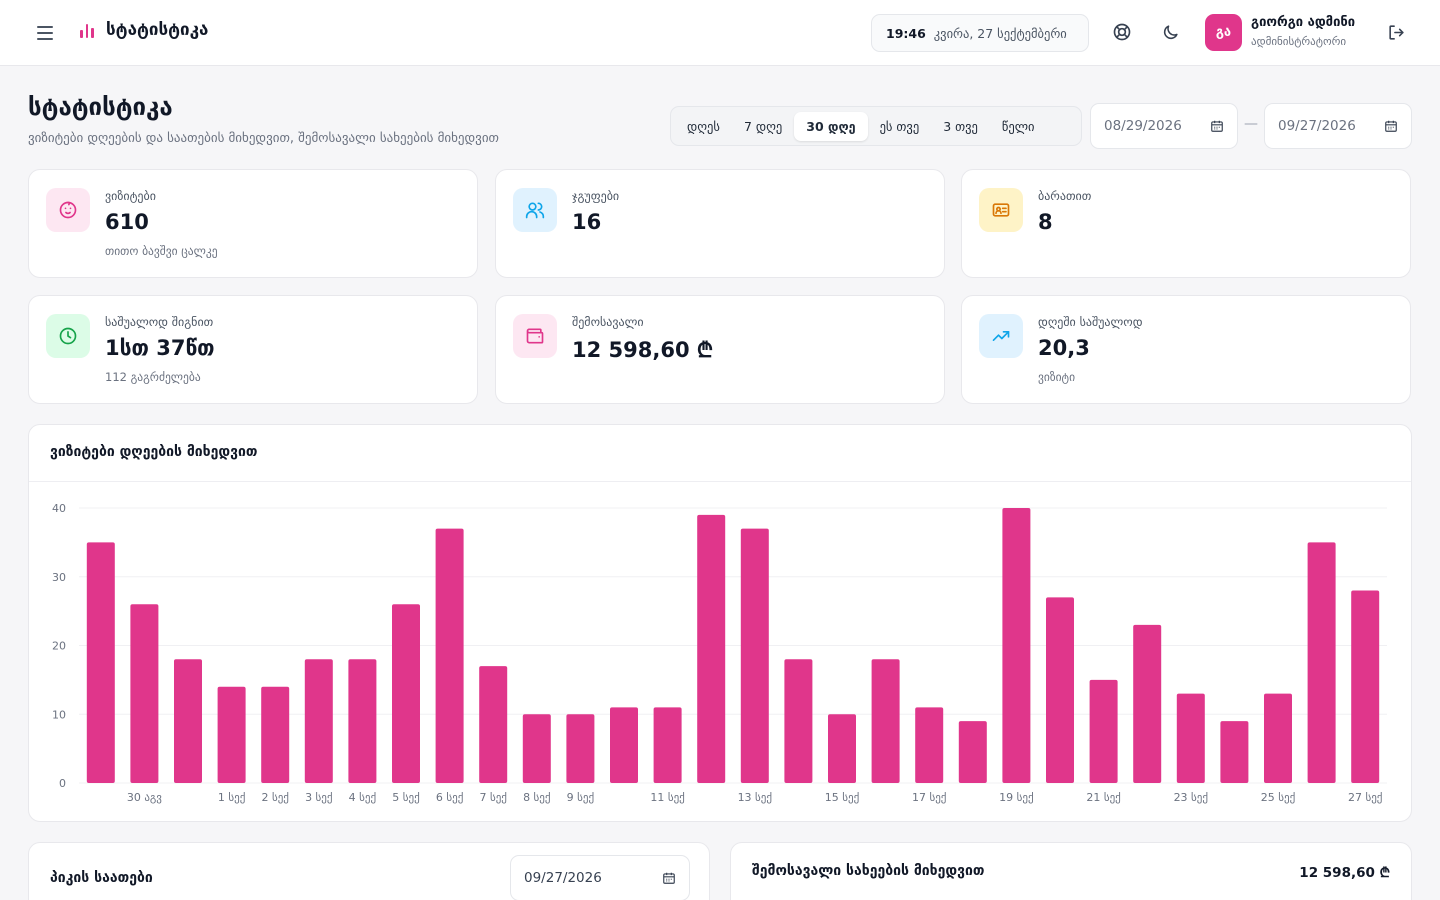  I want to click on stat-value: 20,3, so click(1064, 348).